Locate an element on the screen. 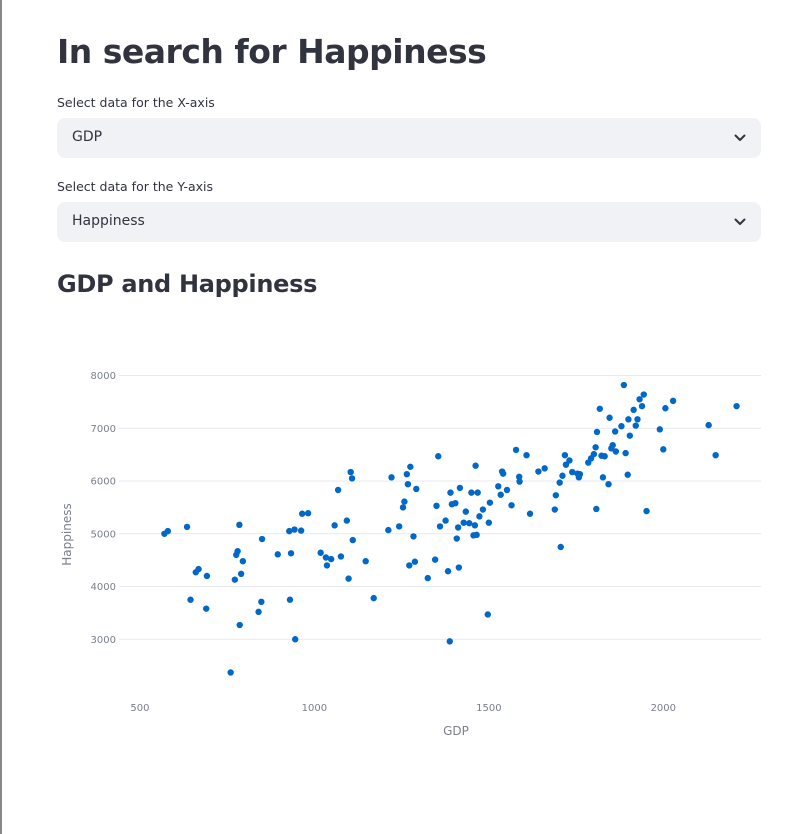 This screenshot has height=834, width=809. y-axis-select: Happiness is located at coordinates (409, 222).